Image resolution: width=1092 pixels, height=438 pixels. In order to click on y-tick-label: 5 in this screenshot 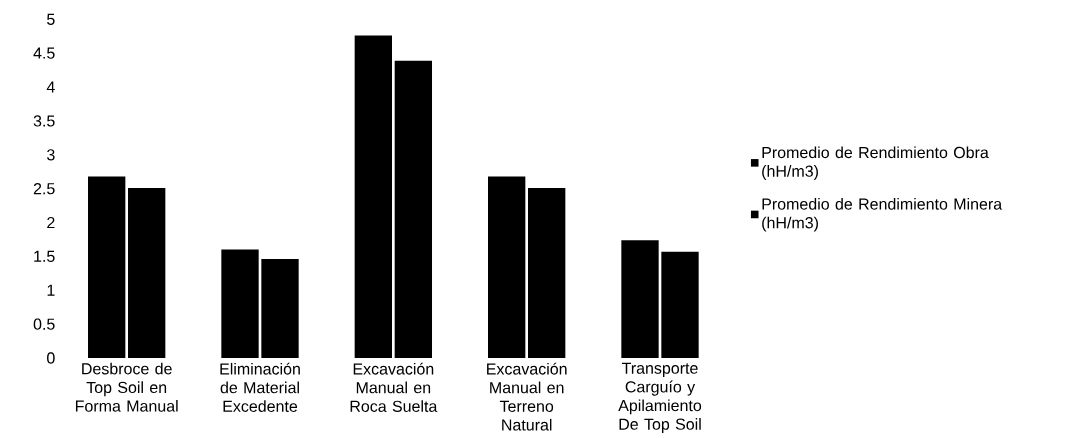, I will do `click(51, 19)`.